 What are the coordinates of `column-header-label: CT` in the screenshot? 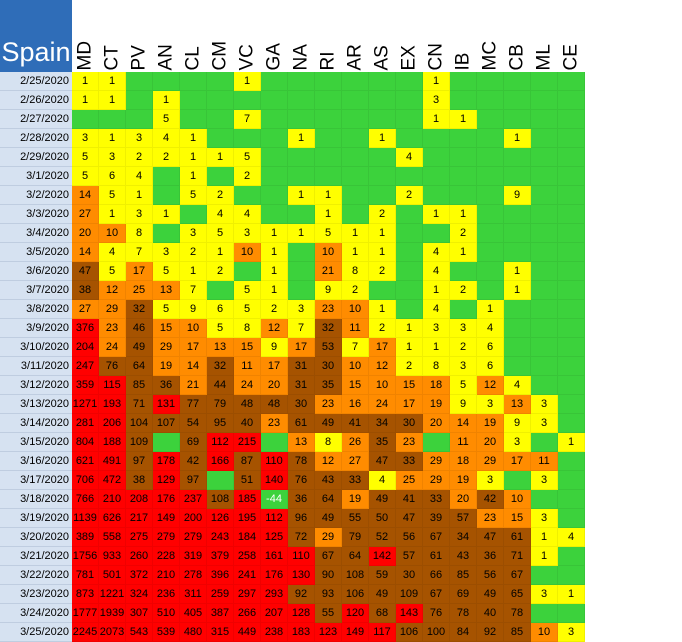 It's located at (112, 58).